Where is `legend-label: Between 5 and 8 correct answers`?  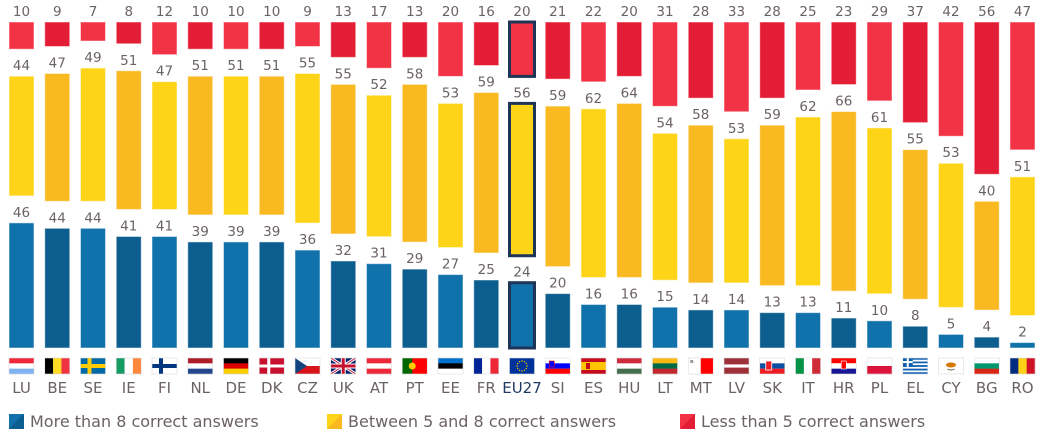 legend-label: Between 5 and 8 correct answers is located at coordinates (482, 421).